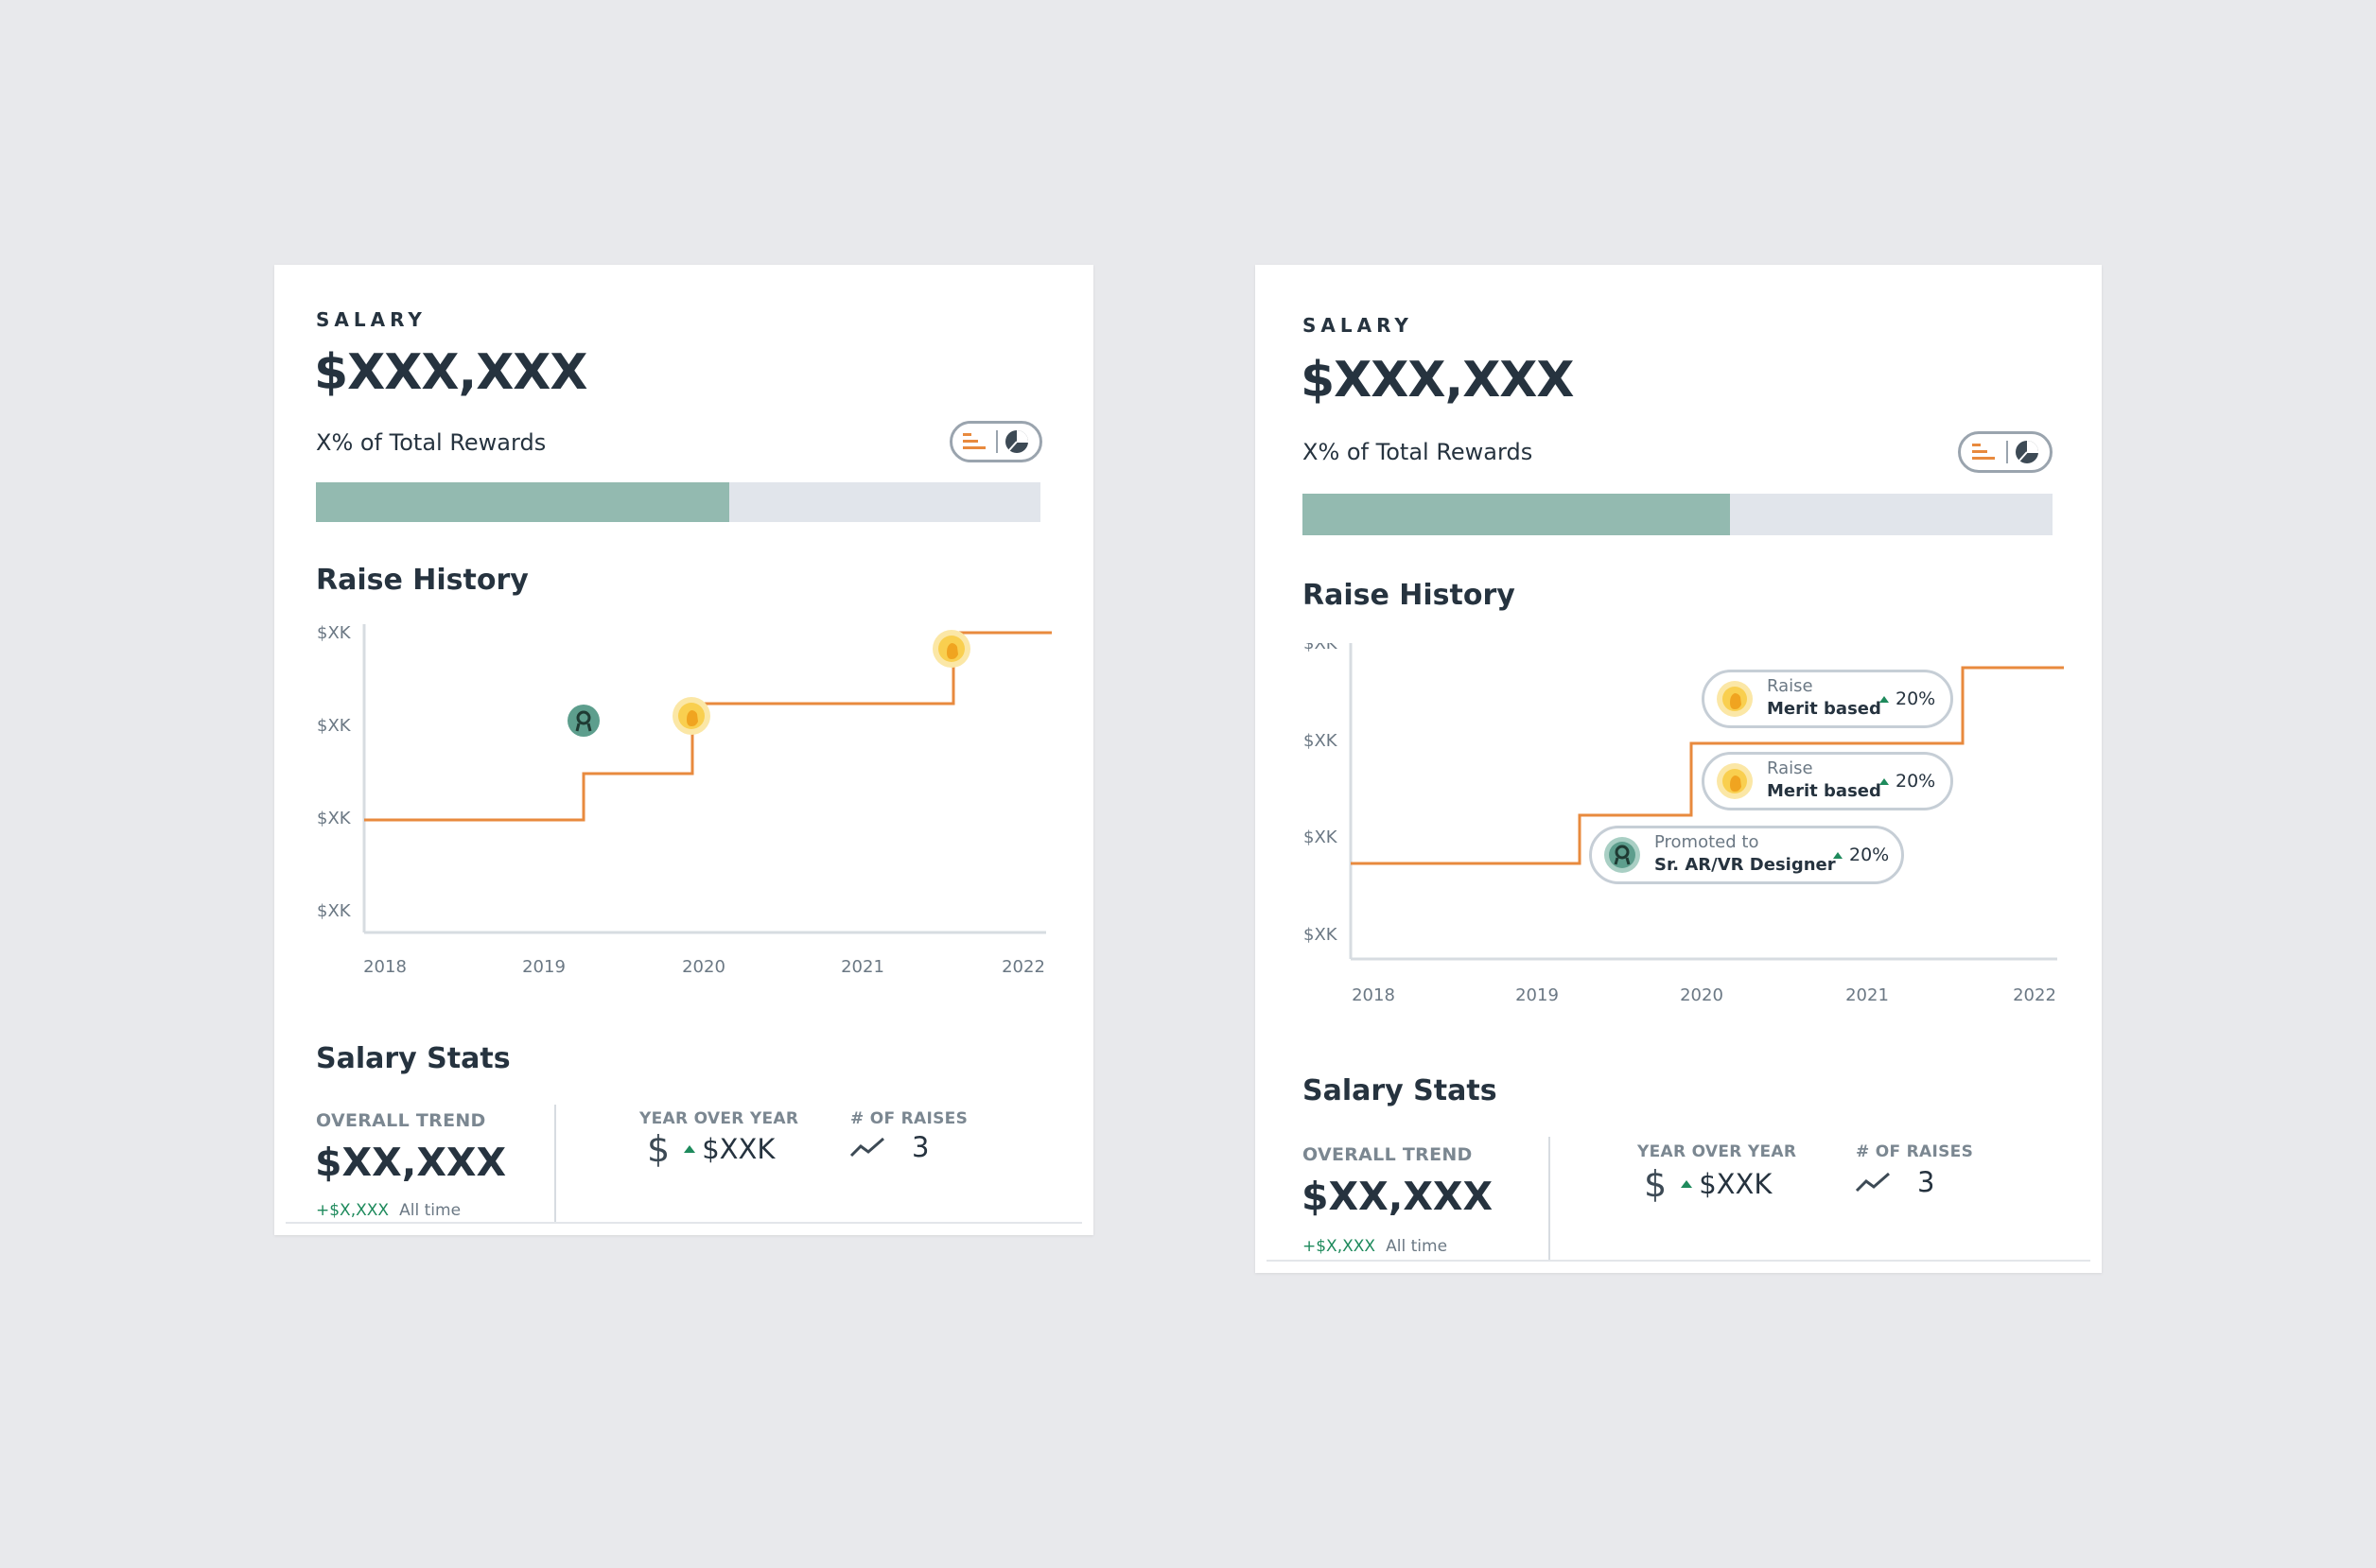  What do you see at coordinates (1706, 842) in the screenshot?
I see `event-type: Promoted to` at bounding box center [1706, 842].